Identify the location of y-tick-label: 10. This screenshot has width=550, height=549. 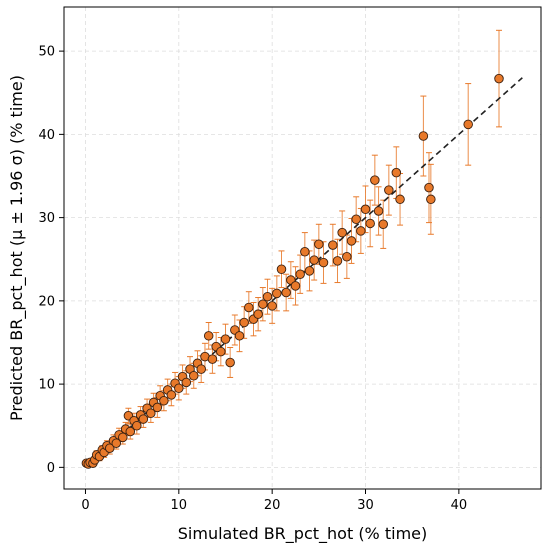
(46, 385).